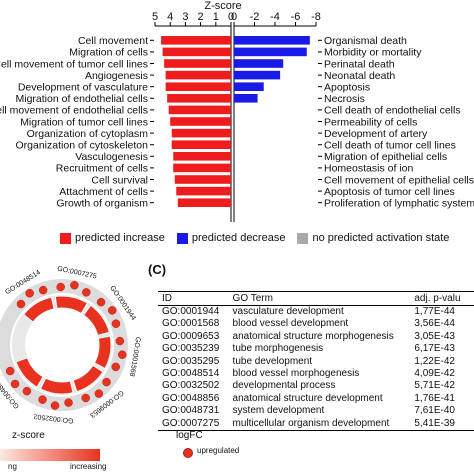 This screenshot has width=474, height=474. What do you see at coordinates (191, 373) in the screenshot?
I see `cell-id: GO:0048514` at bounding box center [191, 373].